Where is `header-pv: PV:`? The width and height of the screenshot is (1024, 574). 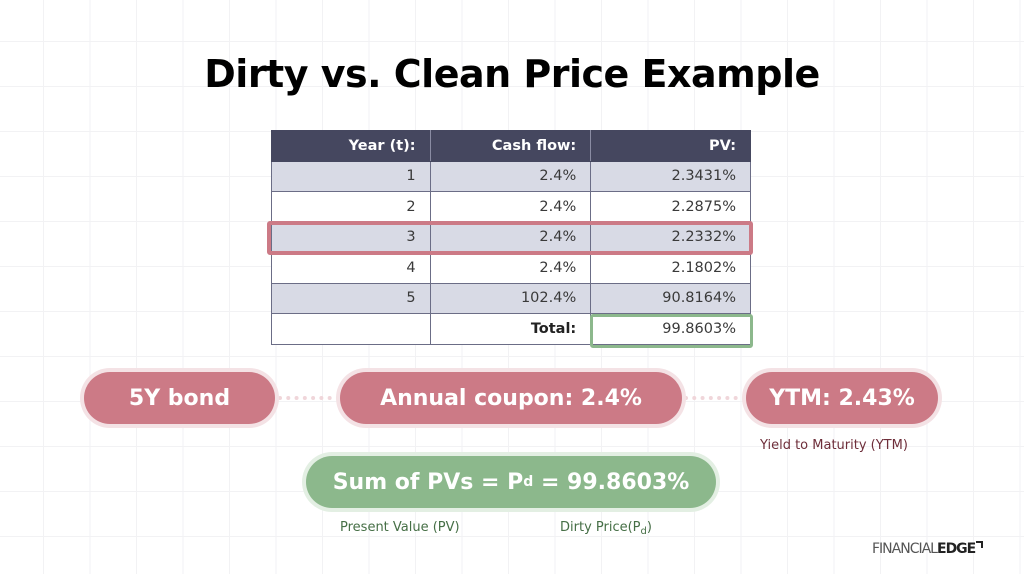
header-pv: PV: is located at coordinates (670, 146).